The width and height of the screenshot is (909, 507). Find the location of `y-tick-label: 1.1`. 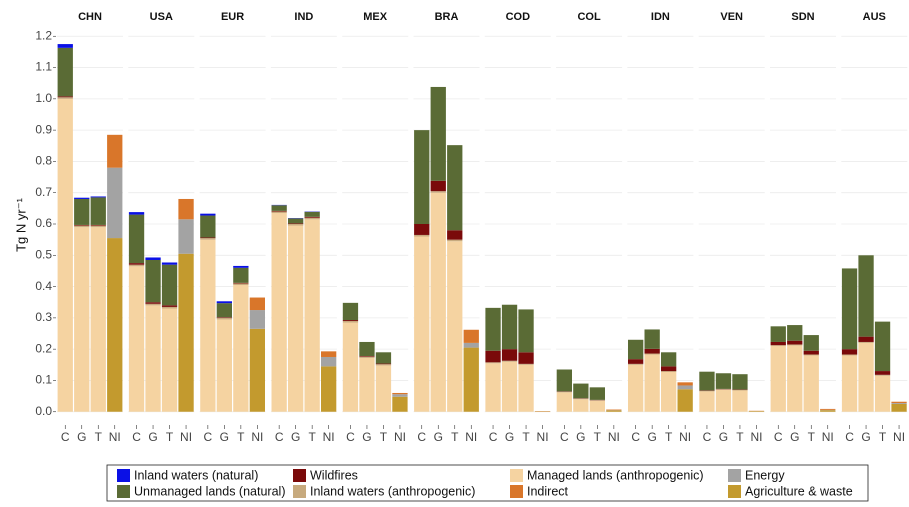

y-tick-label: 1.1 is located at coordinates (43, 67).